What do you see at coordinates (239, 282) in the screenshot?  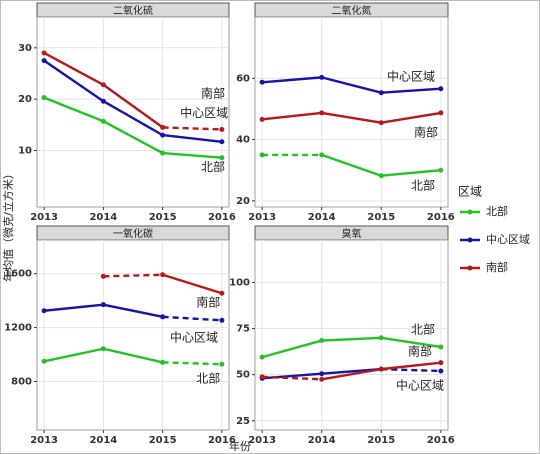 I see `y-tick-label: 100` at bounding box center [239, 282].